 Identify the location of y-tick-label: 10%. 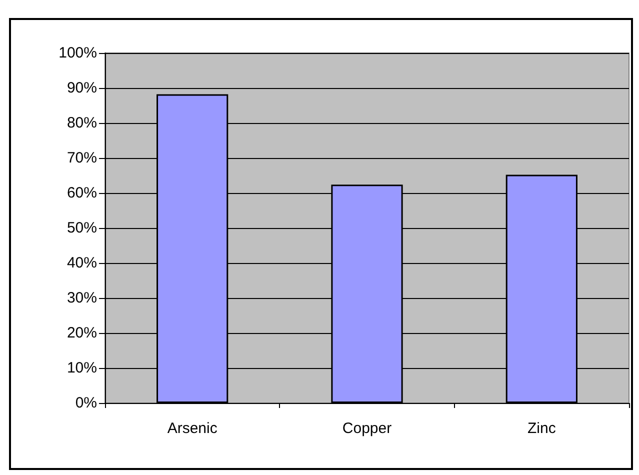
(81, 368).